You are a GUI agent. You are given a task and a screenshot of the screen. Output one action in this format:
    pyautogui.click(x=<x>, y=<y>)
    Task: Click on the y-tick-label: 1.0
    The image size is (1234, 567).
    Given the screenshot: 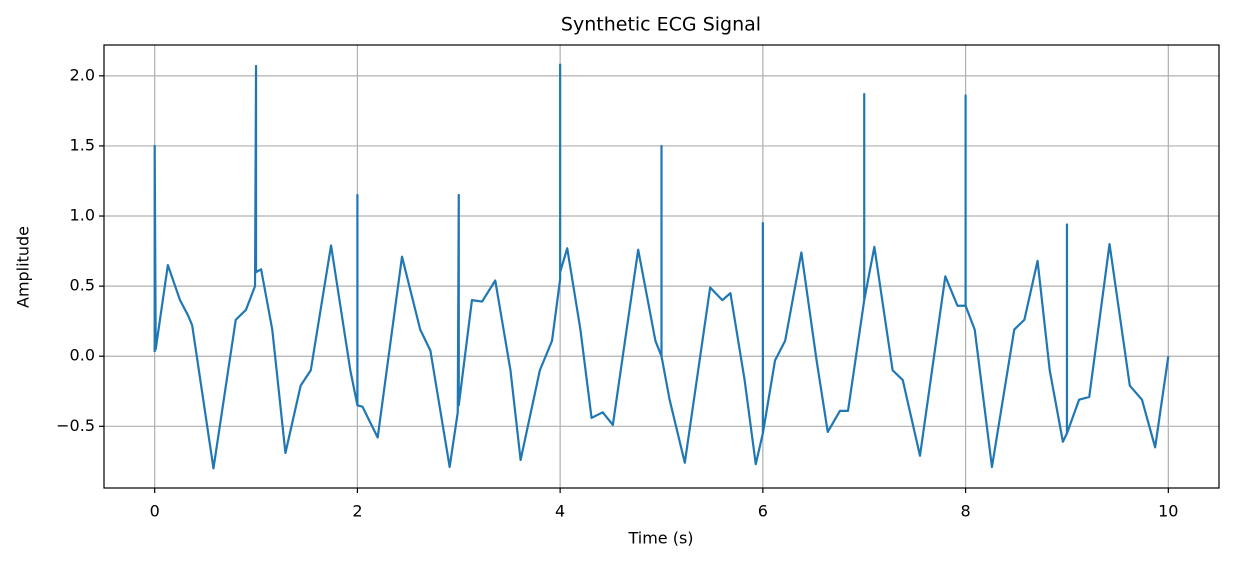 What is the action you would take?
    pyautogui.click(x=82, y=215)
    